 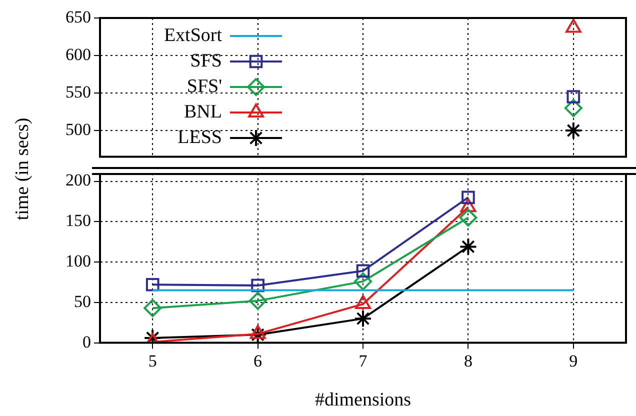 I want to click on x-tick-label: 9, so click(x=573, y=360).